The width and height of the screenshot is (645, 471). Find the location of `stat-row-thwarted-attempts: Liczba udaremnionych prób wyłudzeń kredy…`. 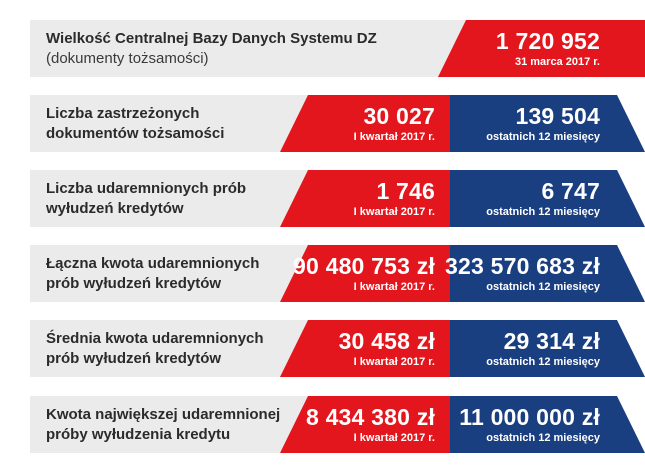

stat-row-thwarted-attempts: Liczba udaremnionych prób wyłudzeń kredy… is located at coordinates (337, 198).